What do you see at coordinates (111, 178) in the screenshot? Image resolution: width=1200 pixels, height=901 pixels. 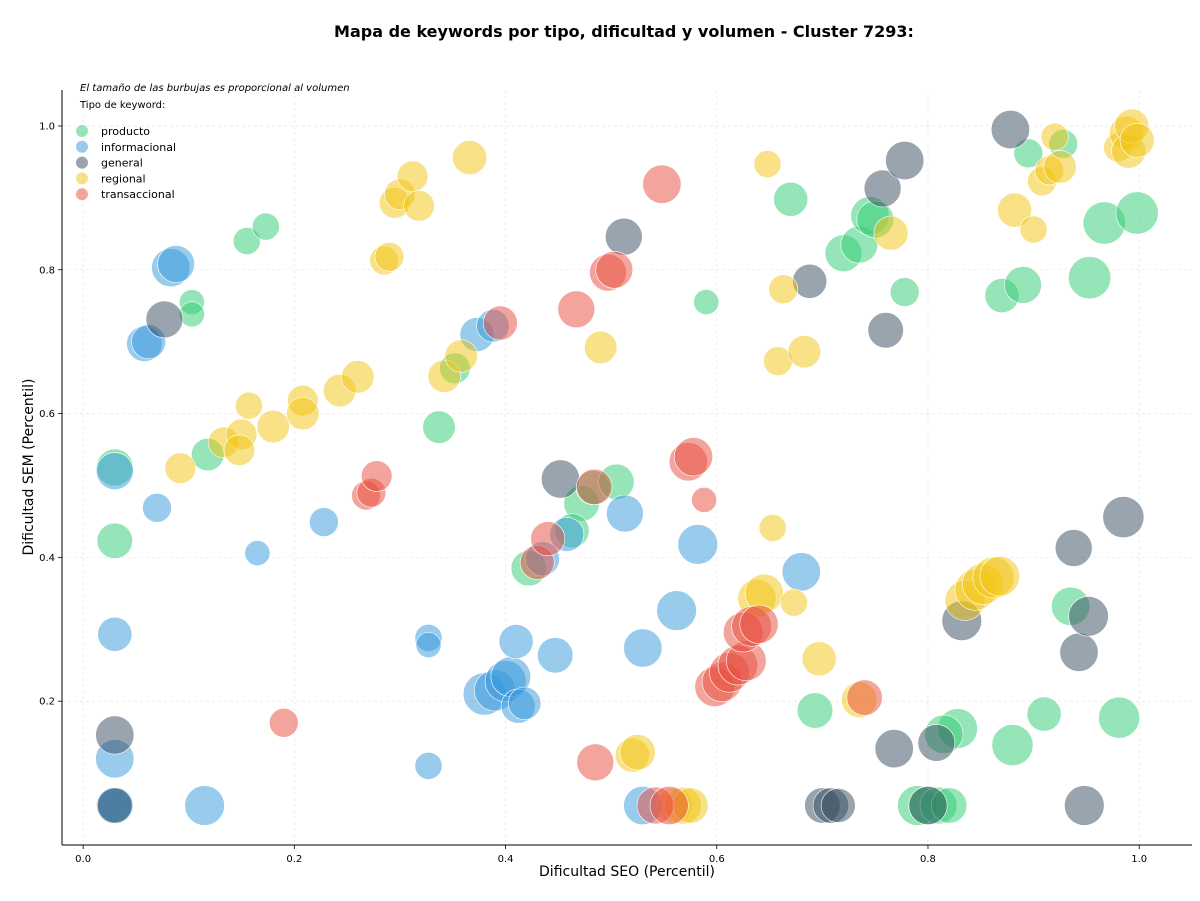 I see `legend-item-regional: regional` at bounding box center [111, 178].